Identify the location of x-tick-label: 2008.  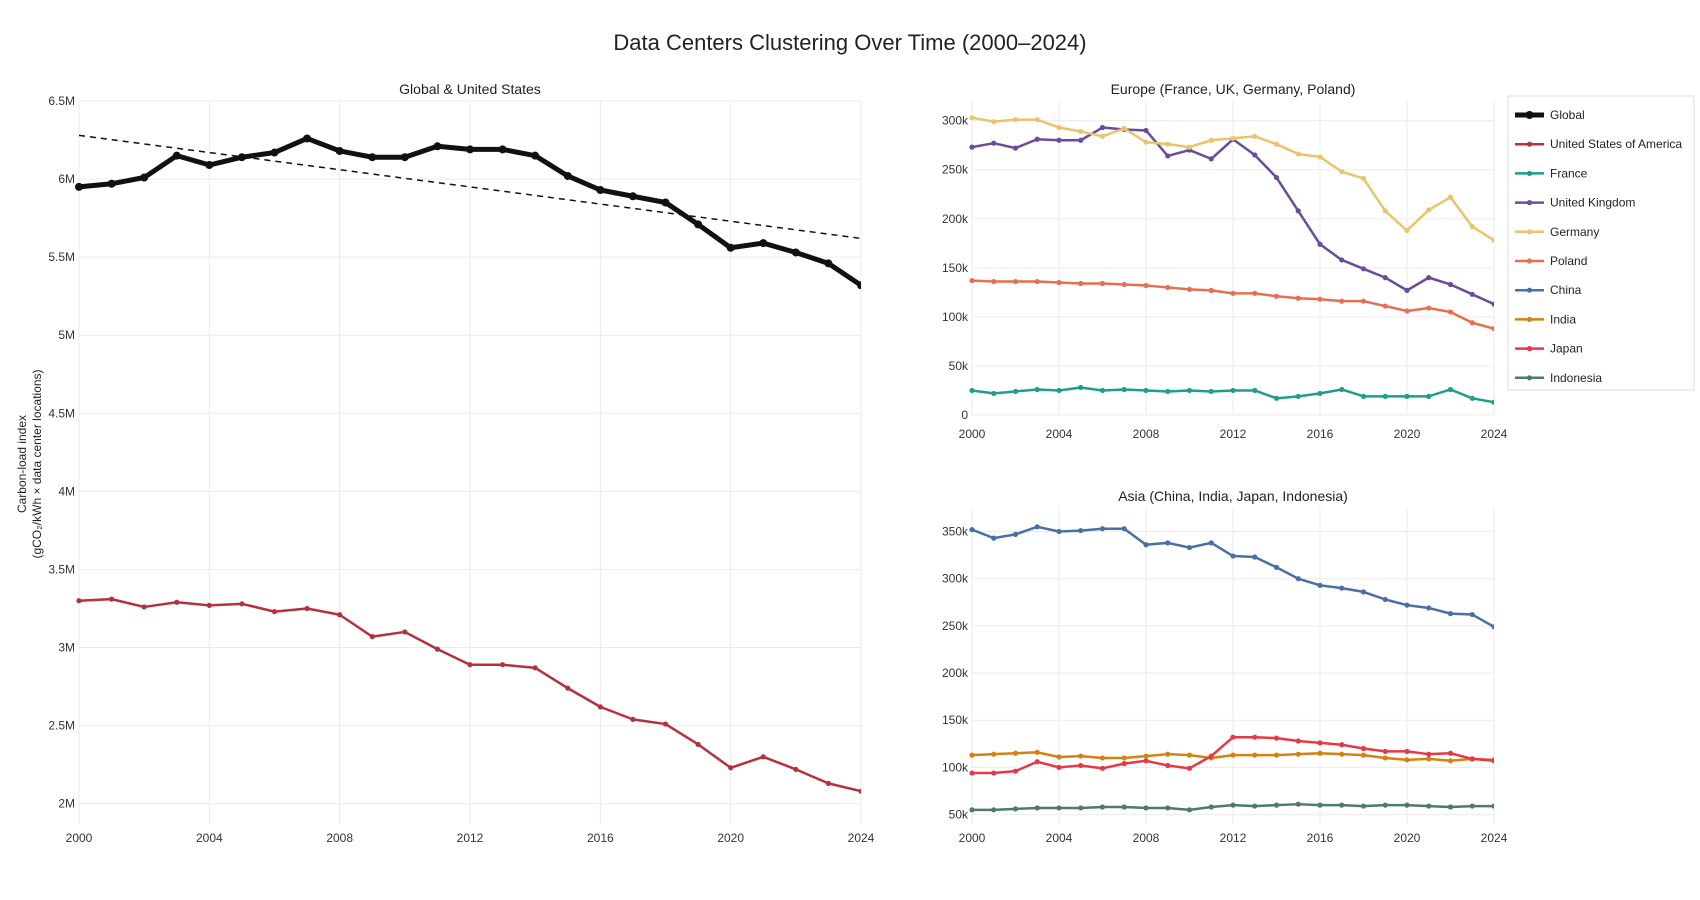
(339, 838).